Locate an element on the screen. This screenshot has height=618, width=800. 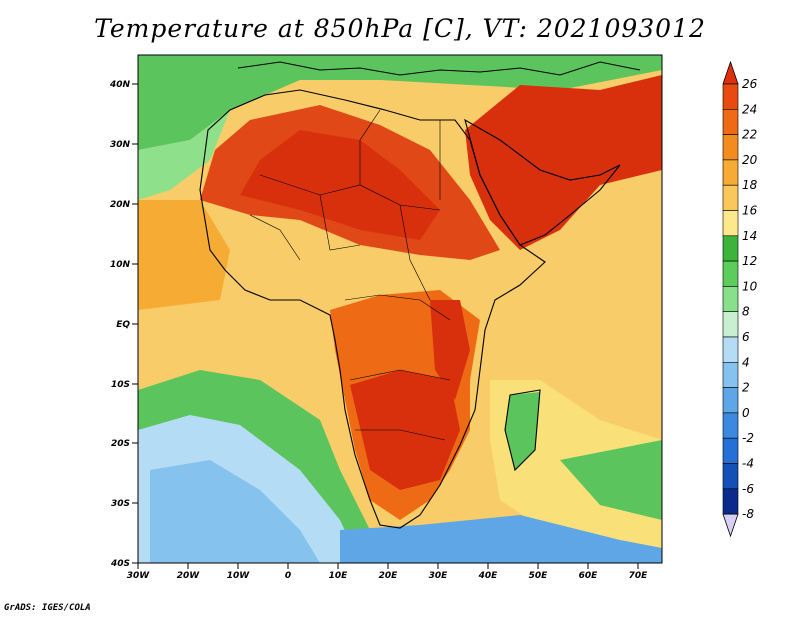
colorbar-below-triangle is located at coordinates (730, 525).